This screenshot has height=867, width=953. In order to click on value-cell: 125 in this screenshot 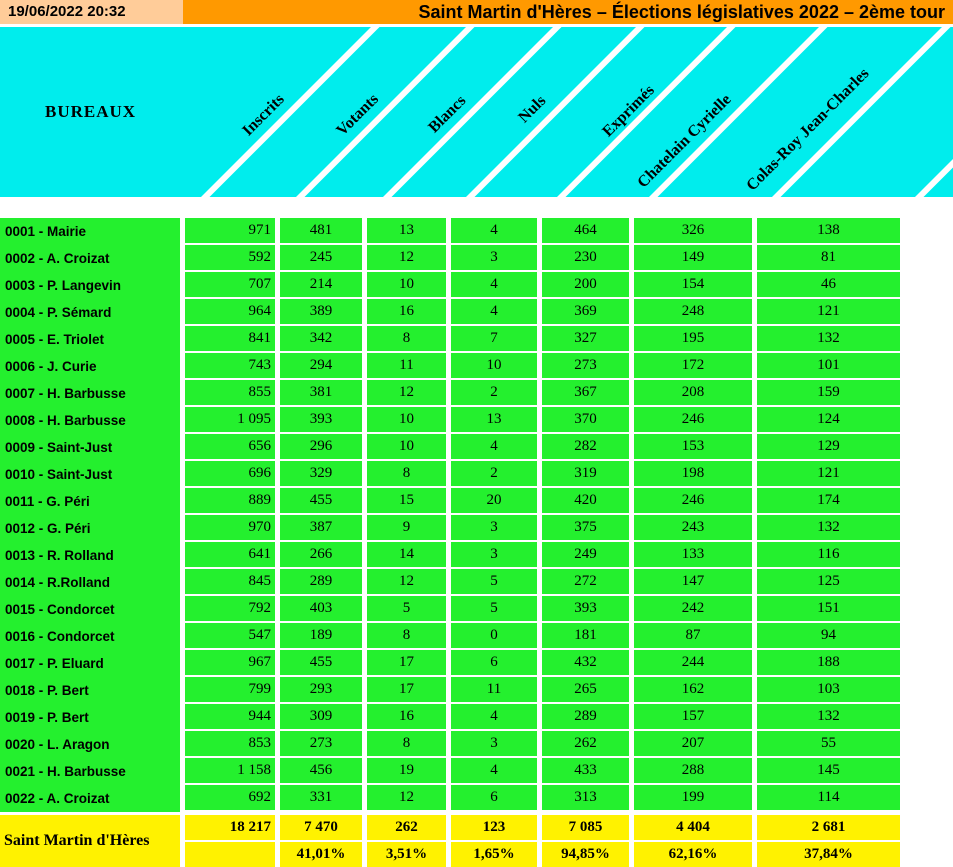, I will do `click(828, 582)`.